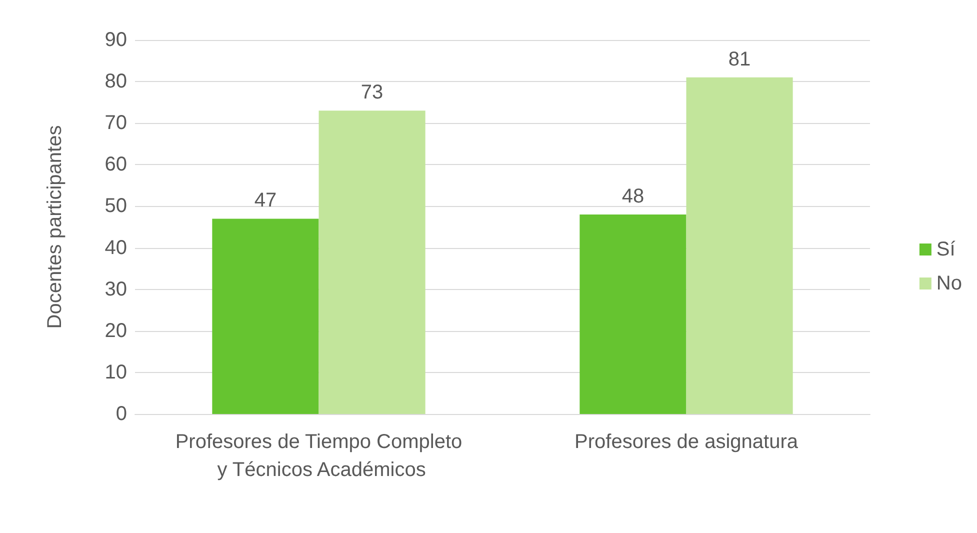 Image resolution: width=977 pixels, height=533 pixels. I want to click on y-tick-label: 30, so click(115, 289).